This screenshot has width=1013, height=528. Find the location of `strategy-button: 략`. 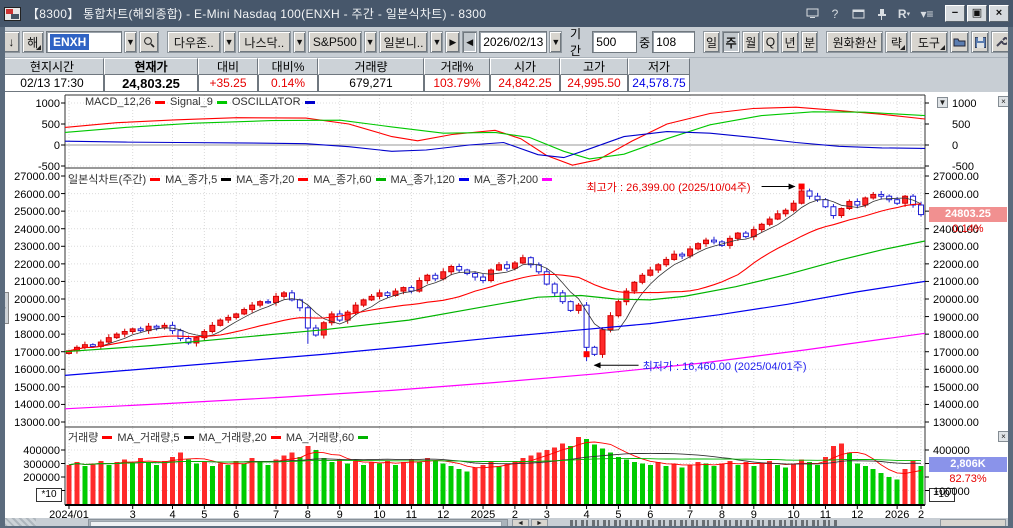

strategy-button: 략 is located at coordinates (896, 42).